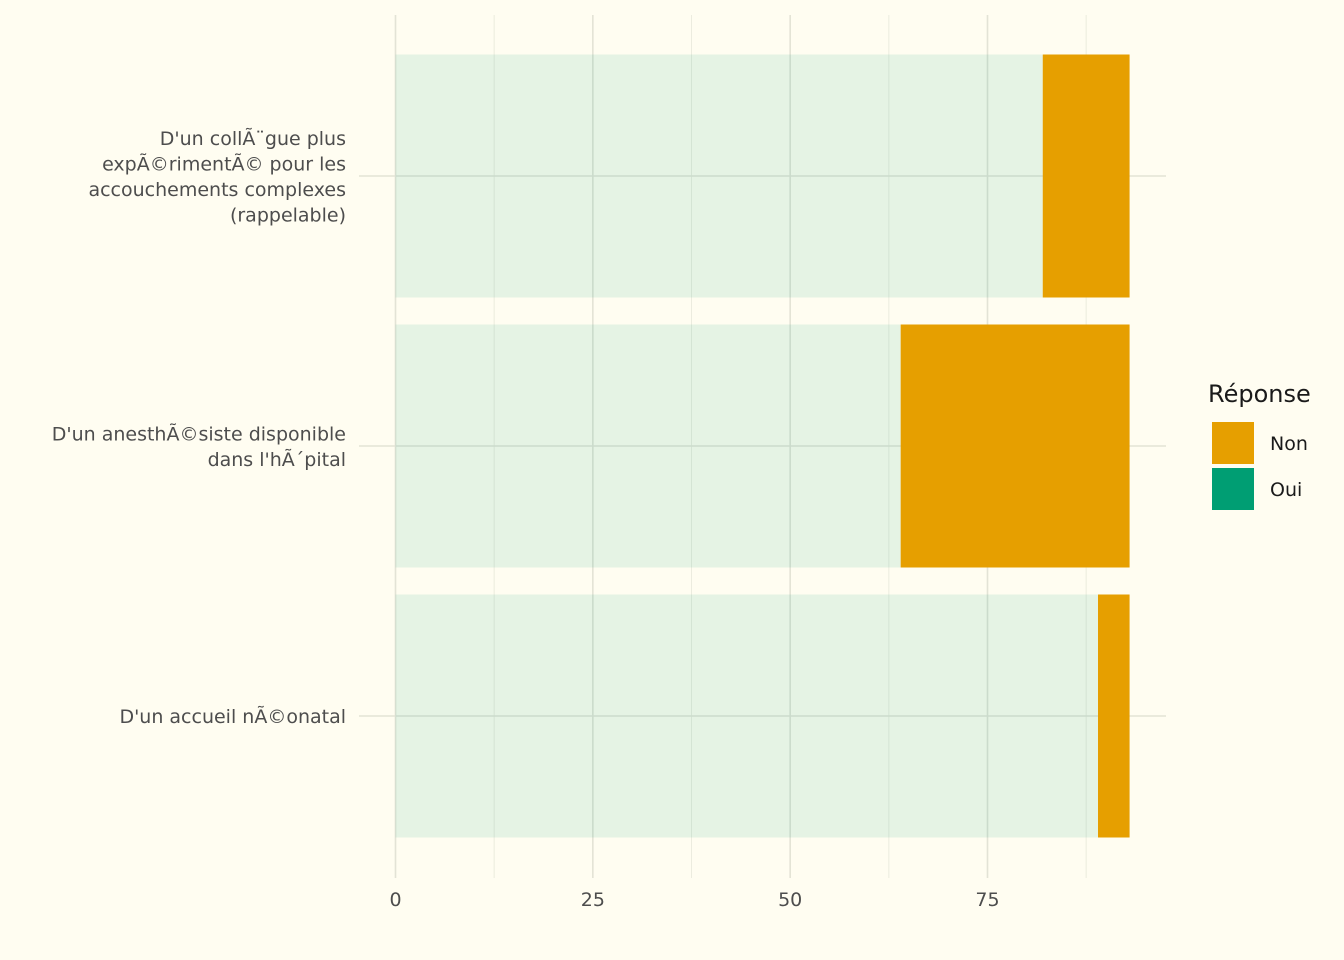  What do you see at coordinates (790, 900) in the screenshot?
I see `x-tick-label: 50` at bounding box center [790, 900].